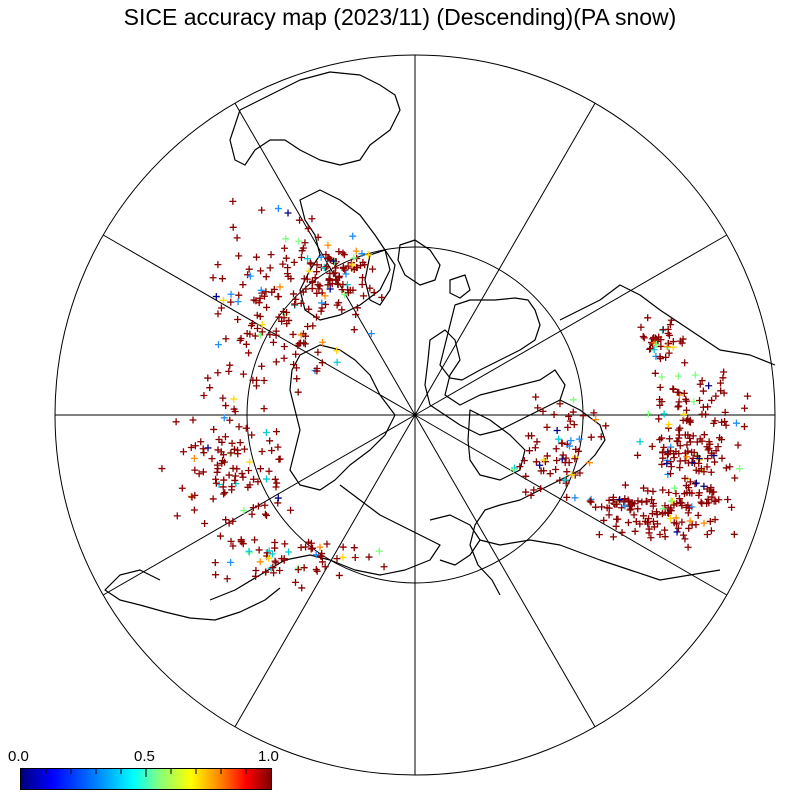  What do you see at coordinates (192, 595) in the screenshot?
I see `coastline-europe-west` at bounding box center [192, 595].